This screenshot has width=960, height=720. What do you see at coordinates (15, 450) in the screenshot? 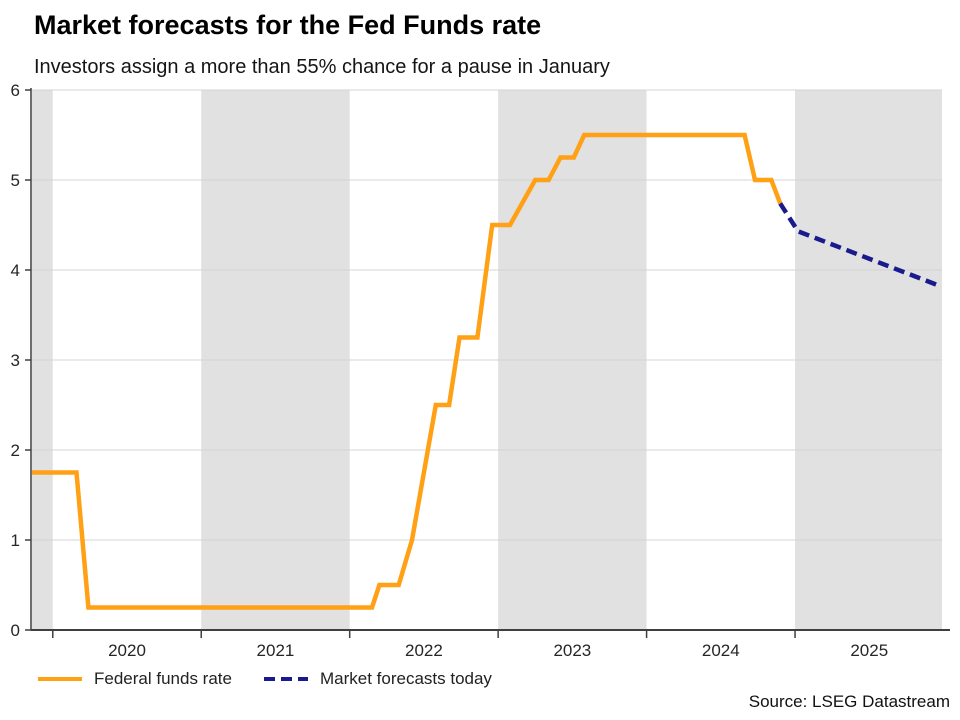
I see `y-tick-label: 2` at bounding box center [15, 450].